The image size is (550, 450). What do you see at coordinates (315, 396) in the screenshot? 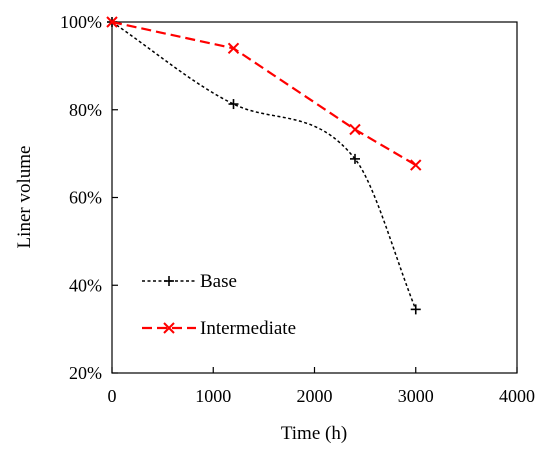
I see `x-tick-label: 2000` at bounding box center [315, 396].